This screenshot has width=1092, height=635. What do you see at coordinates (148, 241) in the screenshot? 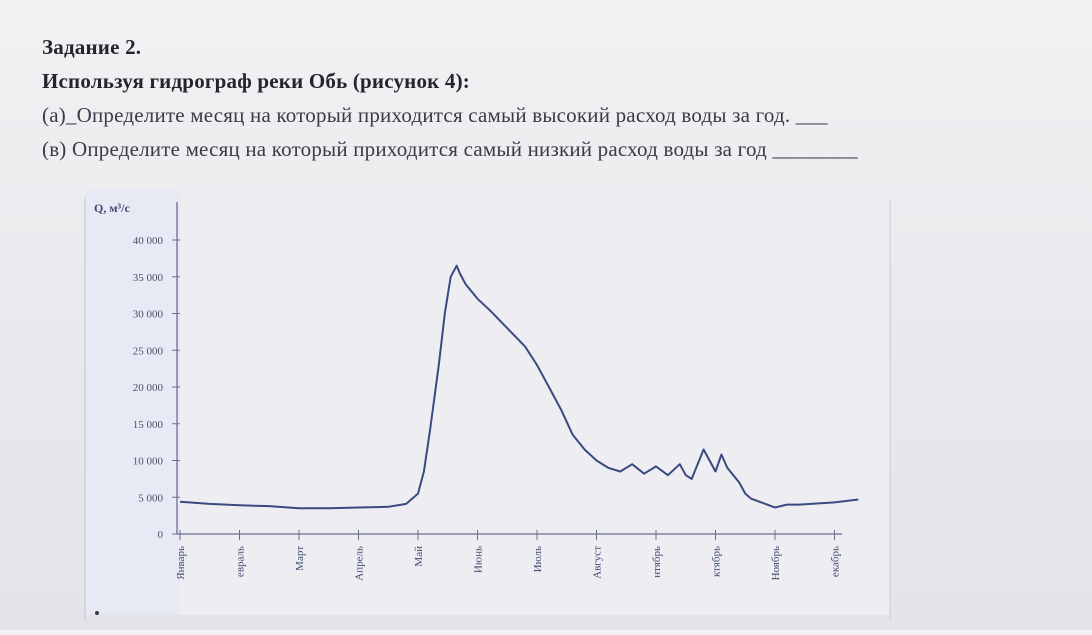
I see `y-tick-label: 40 000` at bounding box center [148, 241].